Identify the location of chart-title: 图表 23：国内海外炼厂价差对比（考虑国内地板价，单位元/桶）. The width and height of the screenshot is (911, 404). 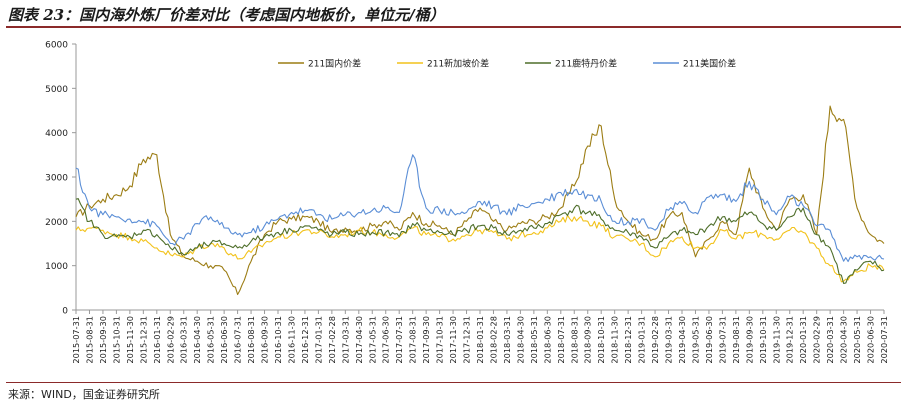
(226, 15).